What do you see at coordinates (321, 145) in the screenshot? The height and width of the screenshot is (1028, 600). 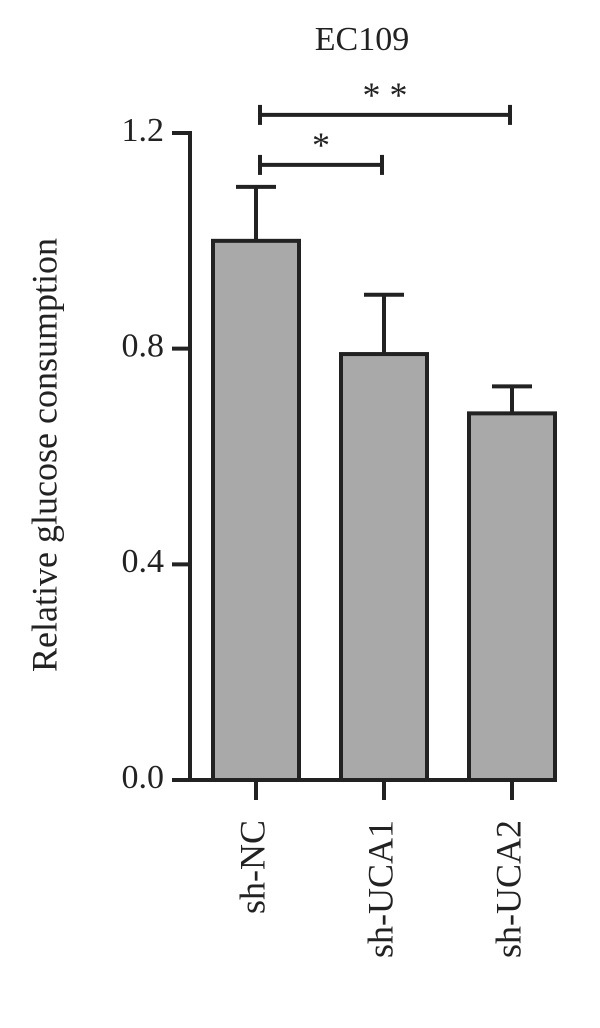 I see `significance-label: *` at bounding box center [321, 145].